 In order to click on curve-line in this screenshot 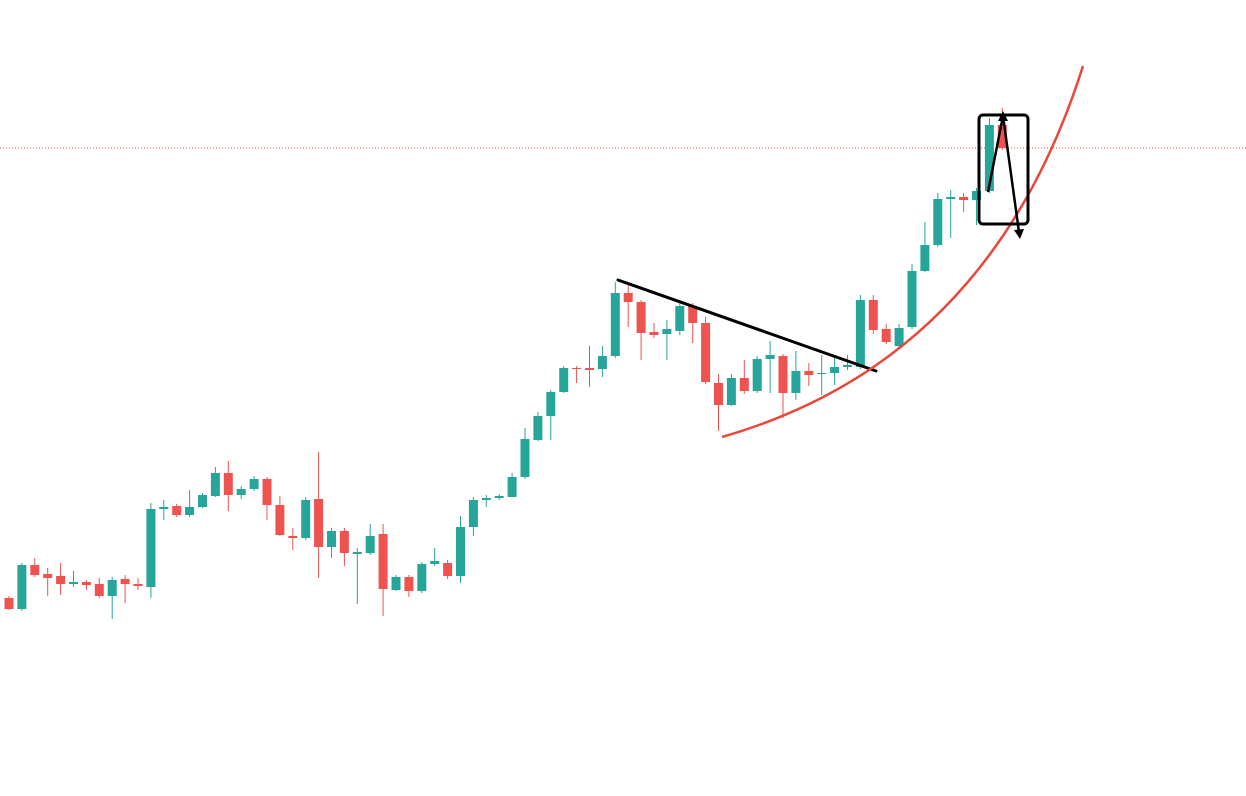, I will do `click(903, 252)`.